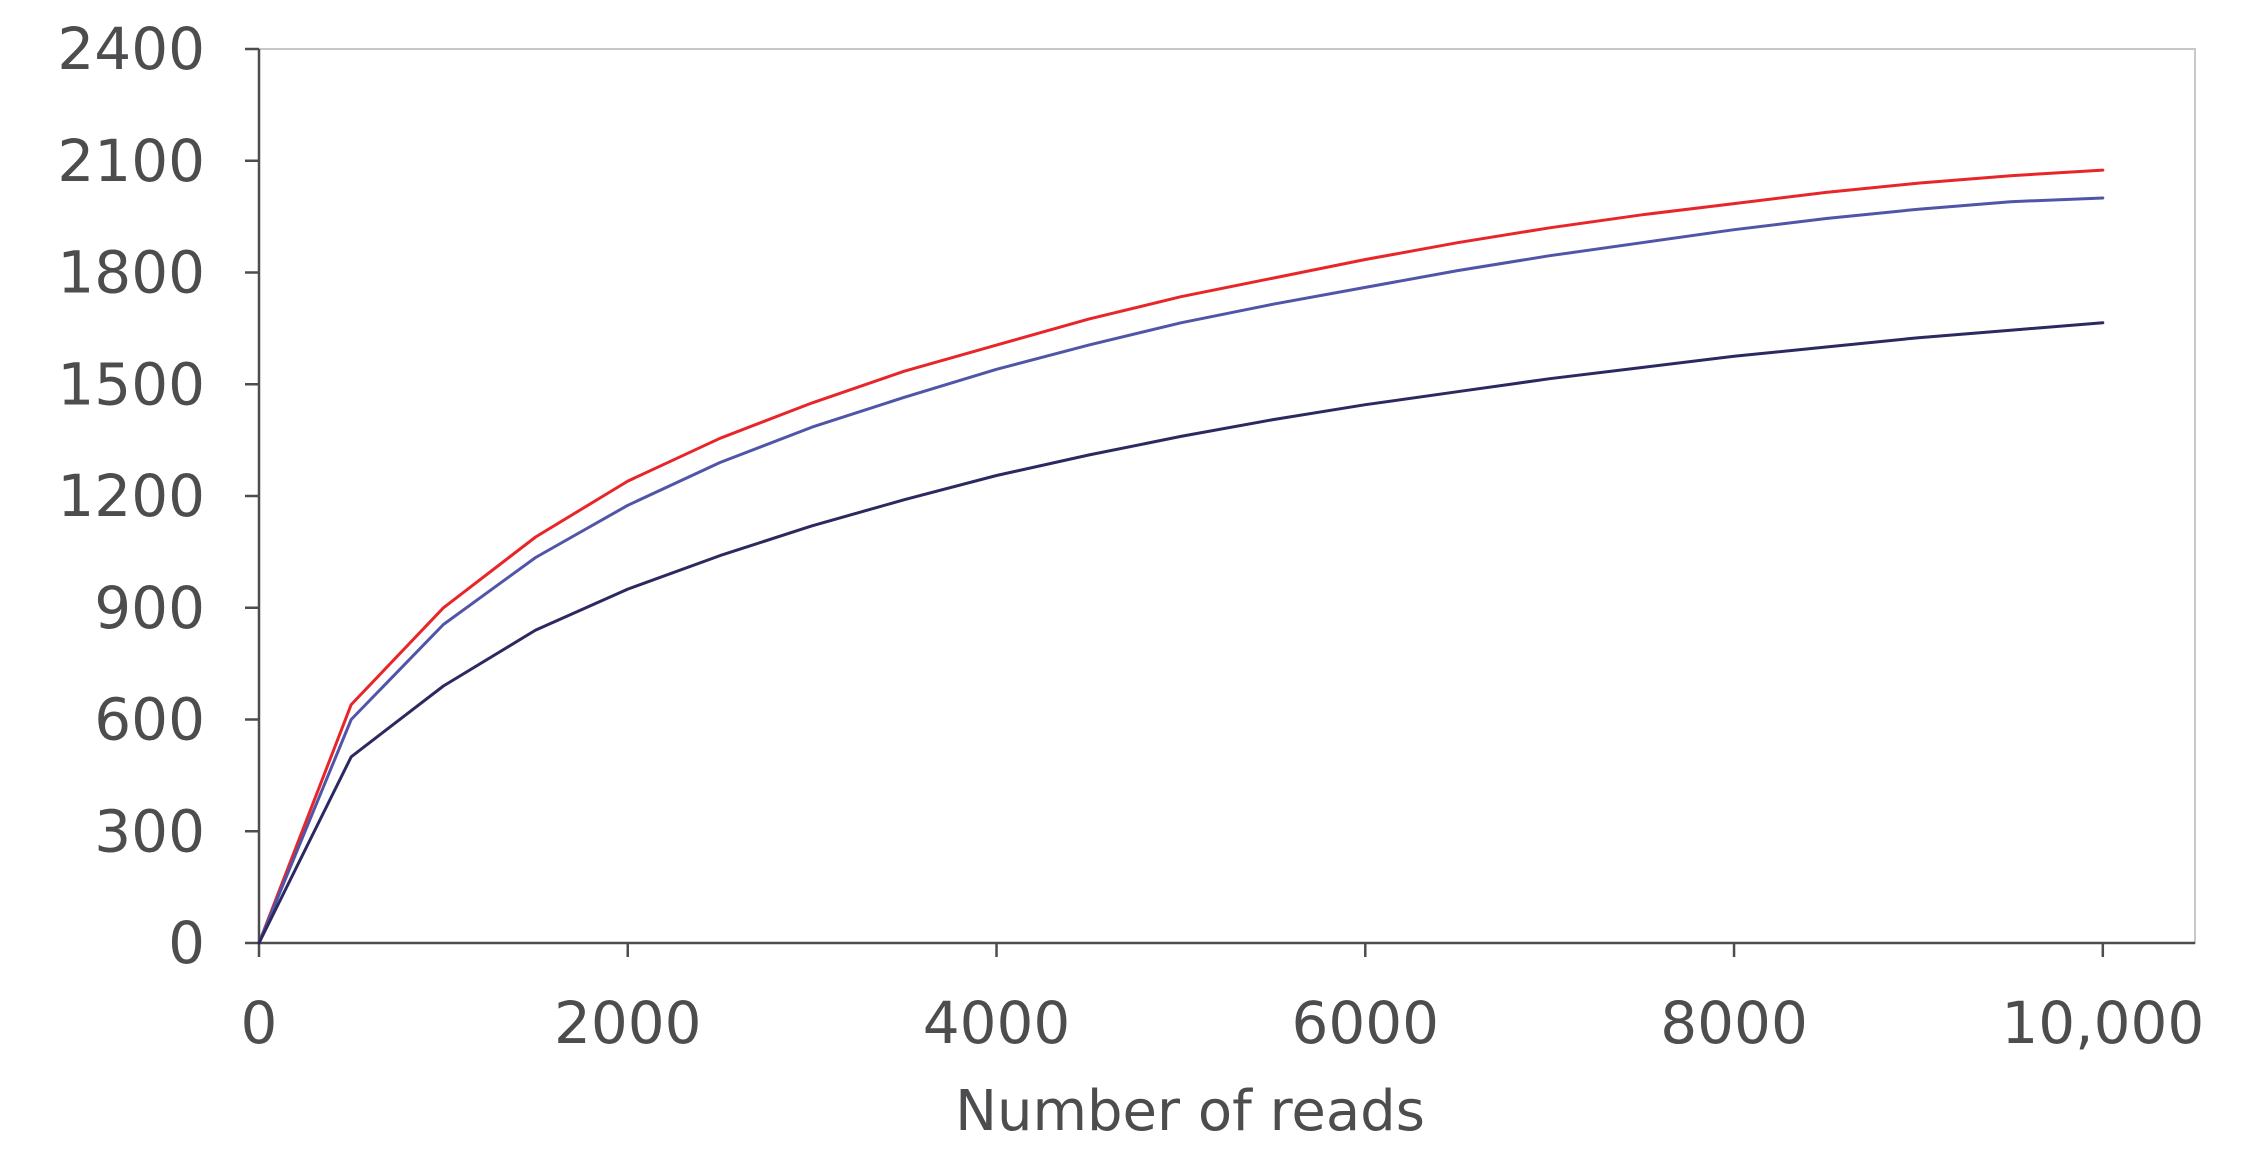 This screenshot has height=1155, width=2245. What do you see at coordinates (1365, 1023) in the screenshot?
I see `x-tick-label: 6000` at bounding box center [1365, 1023].